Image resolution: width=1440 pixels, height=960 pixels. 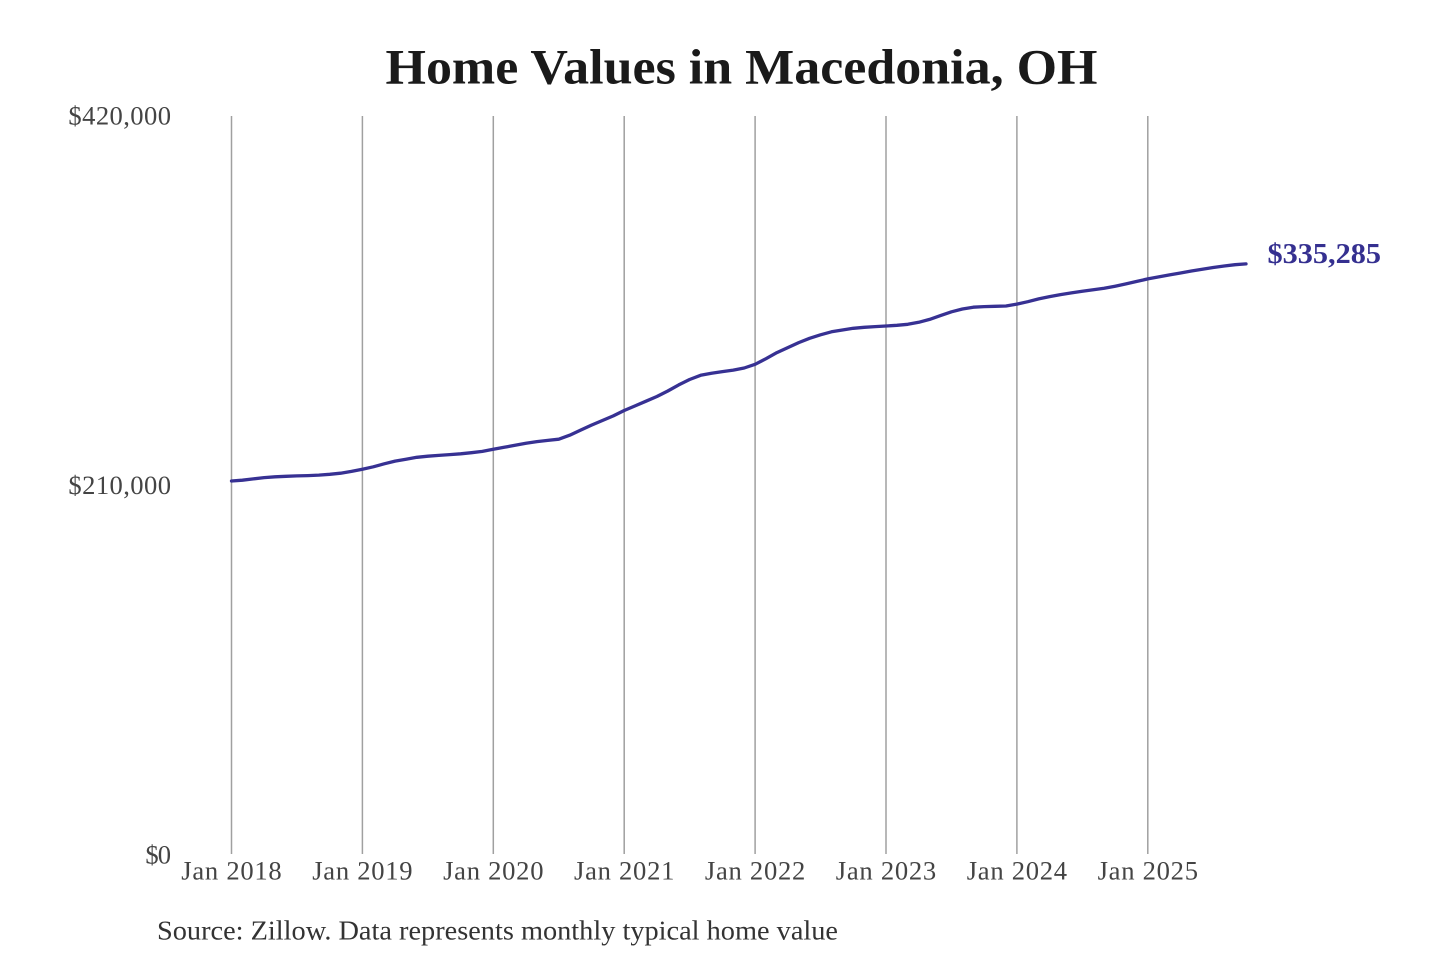 I want to click on svg-text: Jan 2023, so click(x=886, y=870).